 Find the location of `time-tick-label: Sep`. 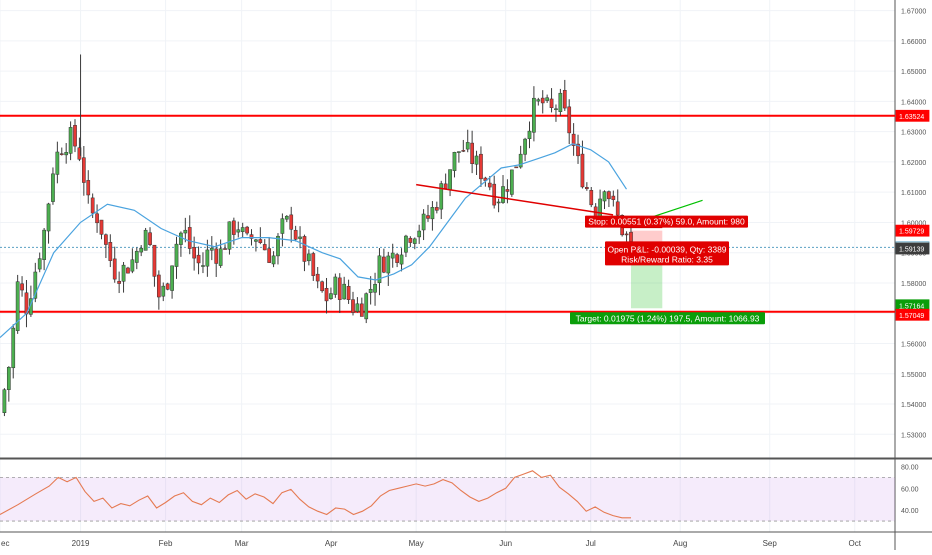

time-tick-label: Sep is located at coordinates (770, 543).